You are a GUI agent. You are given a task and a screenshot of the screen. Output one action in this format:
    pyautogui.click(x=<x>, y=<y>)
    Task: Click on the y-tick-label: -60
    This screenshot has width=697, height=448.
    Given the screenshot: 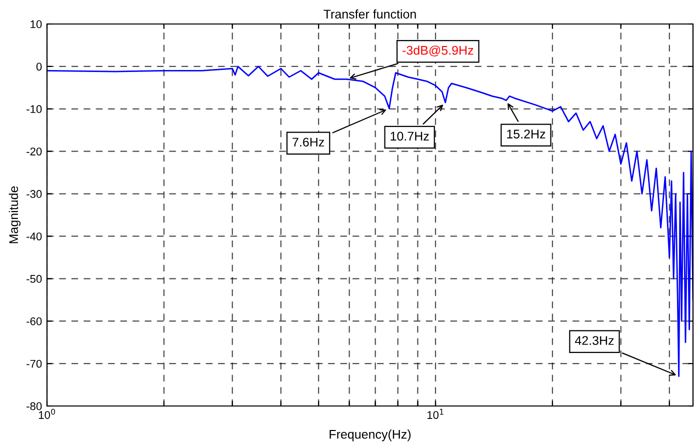 What is the action you would take?
    pyautogui.click(x=34, y=321)
    